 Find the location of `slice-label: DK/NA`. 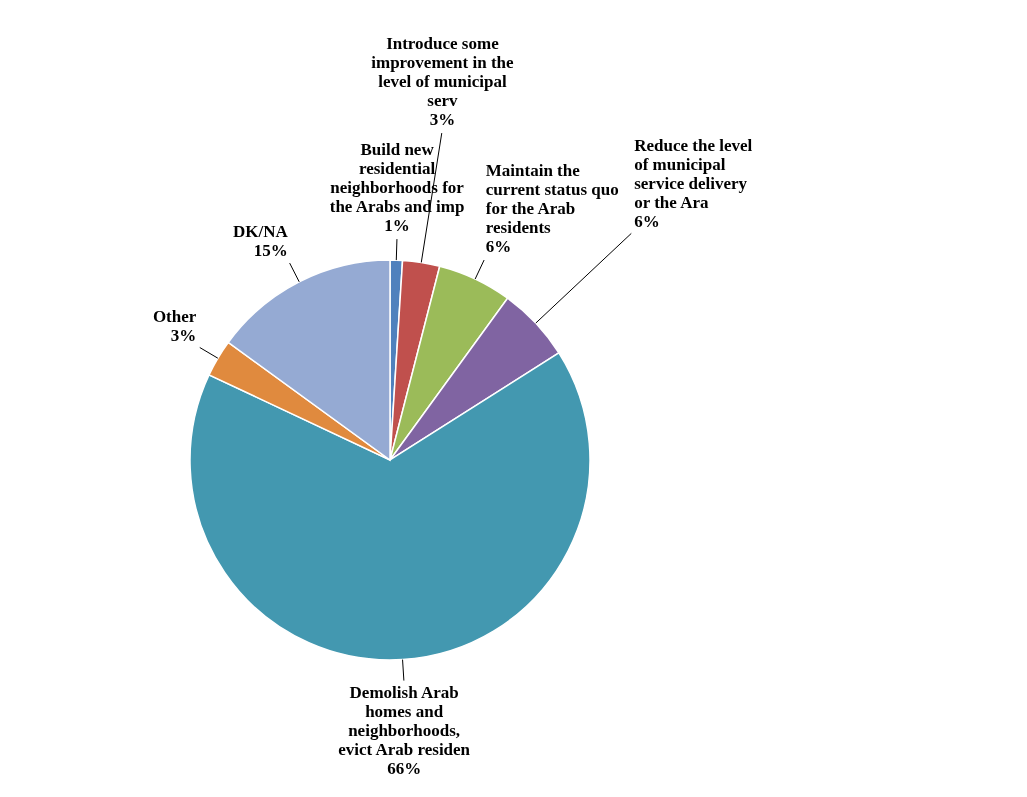

slice-label: DK/NA is located at coordinates (261, 231).